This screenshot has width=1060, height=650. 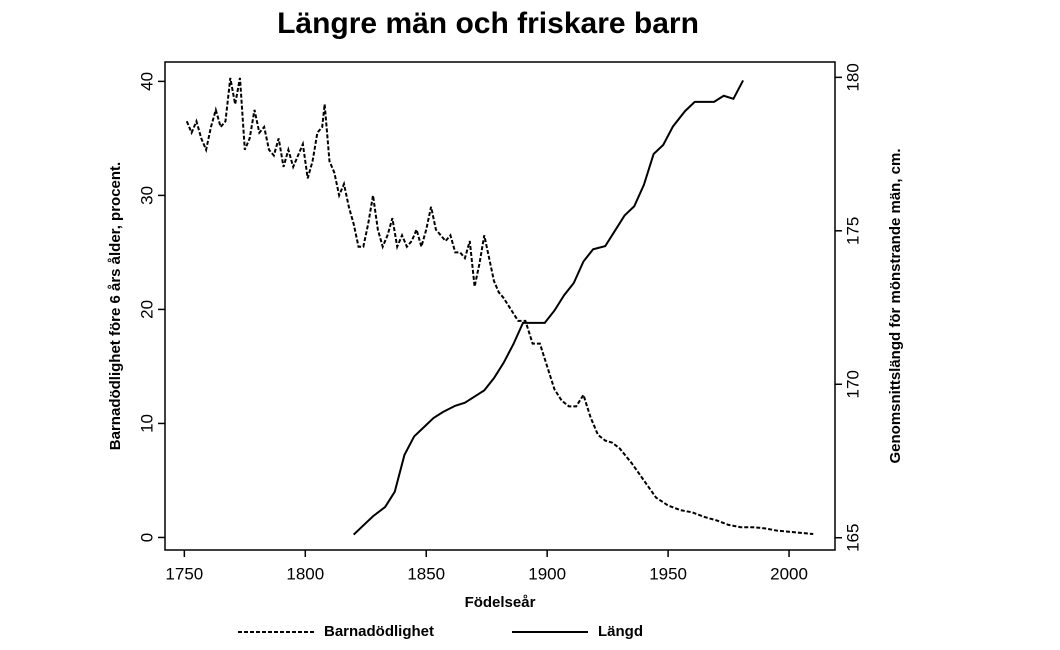 I want to click on y-tick-label: 40, so click(x=146, y=81).